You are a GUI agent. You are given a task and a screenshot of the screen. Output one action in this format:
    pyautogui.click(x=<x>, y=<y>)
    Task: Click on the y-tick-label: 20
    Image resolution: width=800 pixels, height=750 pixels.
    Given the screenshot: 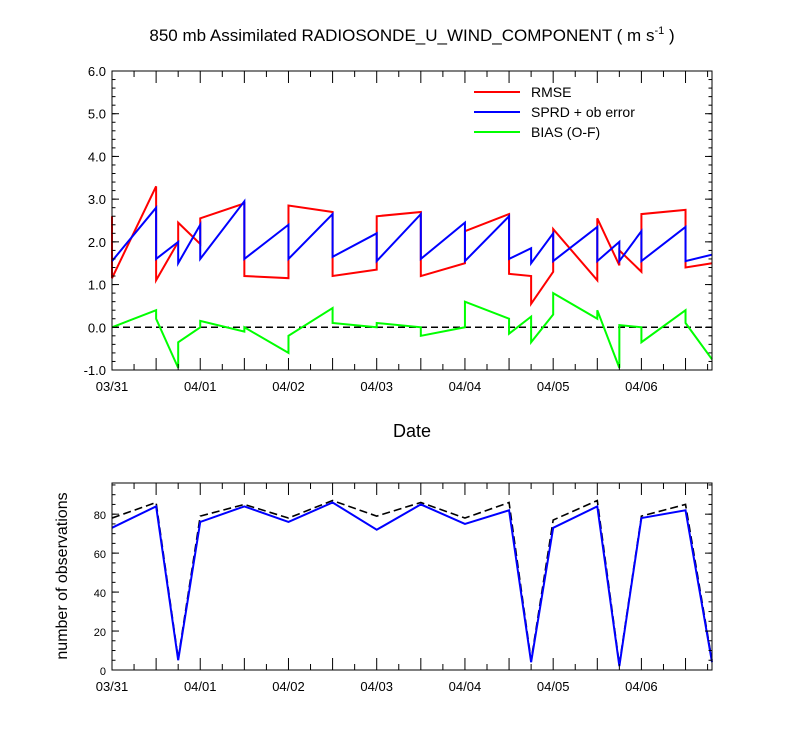 What is the action you would take?
    pyautogui.click(x=100, y=633)
    